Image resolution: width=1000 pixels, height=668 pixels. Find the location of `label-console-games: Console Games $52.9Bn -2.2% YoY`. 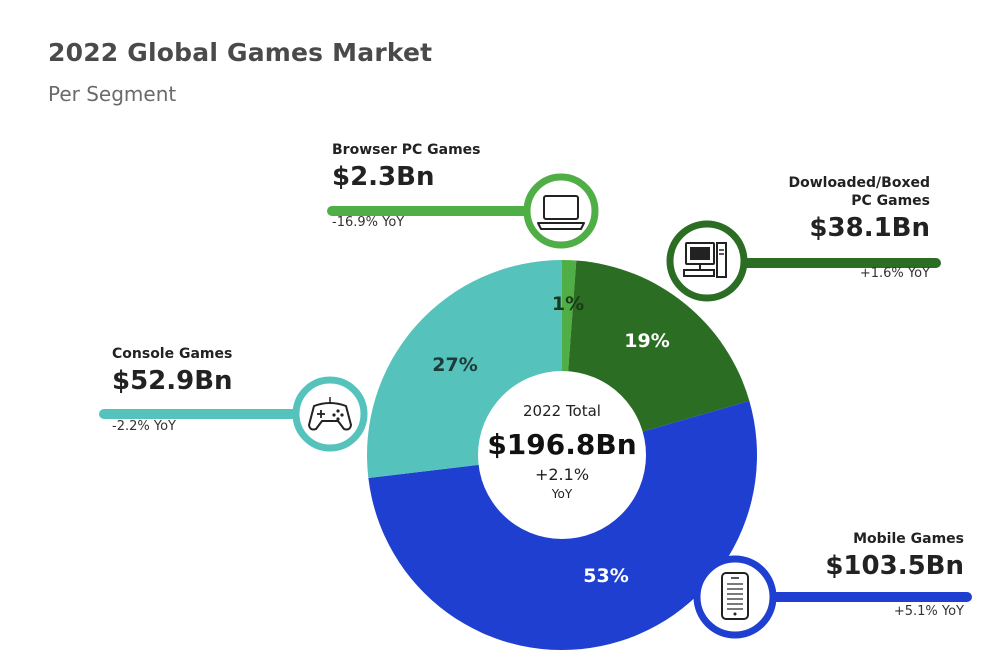

label-console-games: Console Games $52.9Bn -2.2% YoY is located at coordinates (172, 389).